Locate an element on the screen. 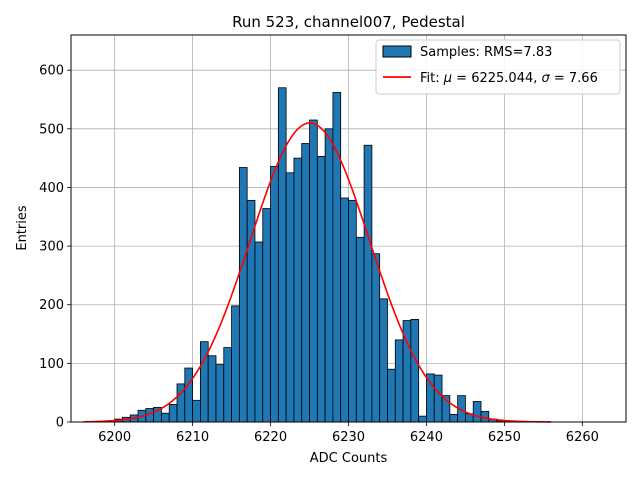  legend-frame is located at coordinates (498, 67).